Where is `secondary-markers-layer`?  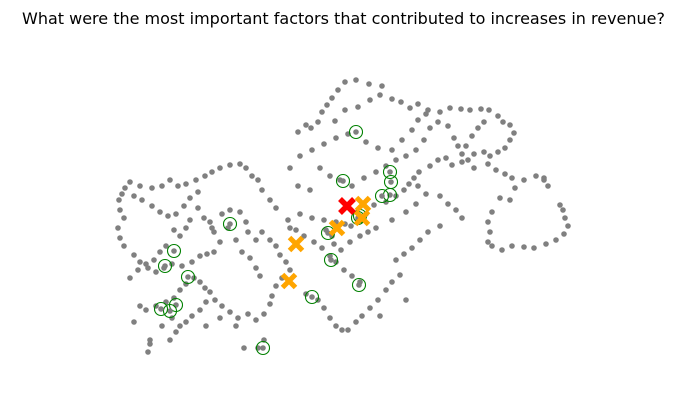 secondary-markers-layer is located at coordinates (326, 242).